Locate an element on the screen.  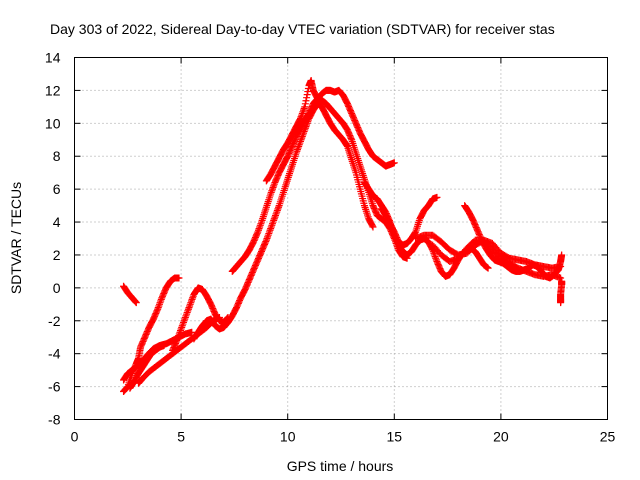
y-tick-label: 10 is located at coordinates (53, 123).